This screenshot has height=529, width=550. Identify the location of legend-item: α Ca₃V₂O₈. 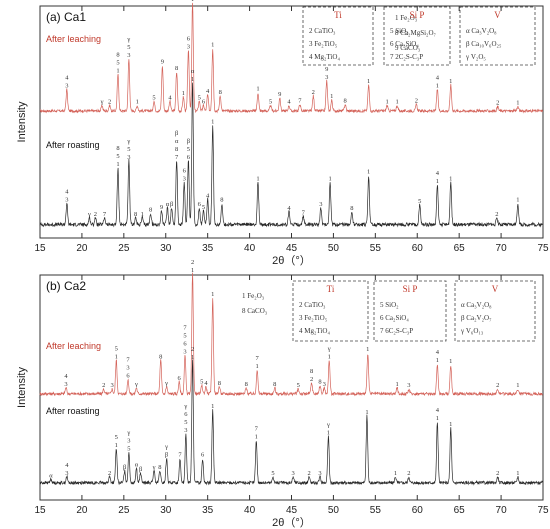
(476, 305).